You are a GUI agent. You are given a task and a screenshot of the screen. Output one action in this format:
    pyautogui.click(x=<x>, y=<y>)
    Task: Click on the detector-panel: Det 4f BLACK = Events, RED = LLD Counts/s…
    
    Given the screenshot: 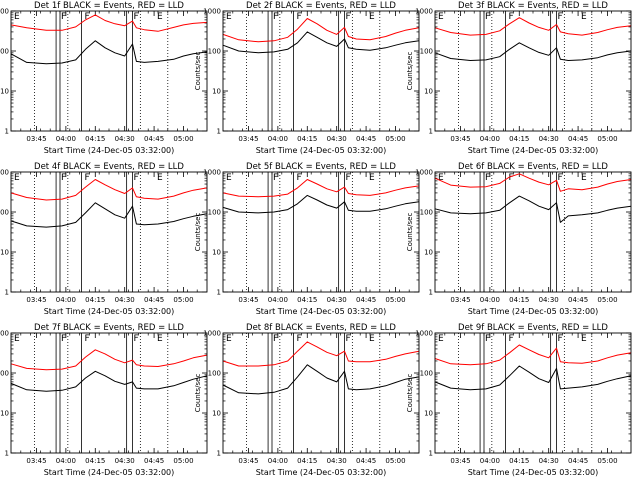 What is the action you would take?
    pyautogui.click(x=104, y=239)
    